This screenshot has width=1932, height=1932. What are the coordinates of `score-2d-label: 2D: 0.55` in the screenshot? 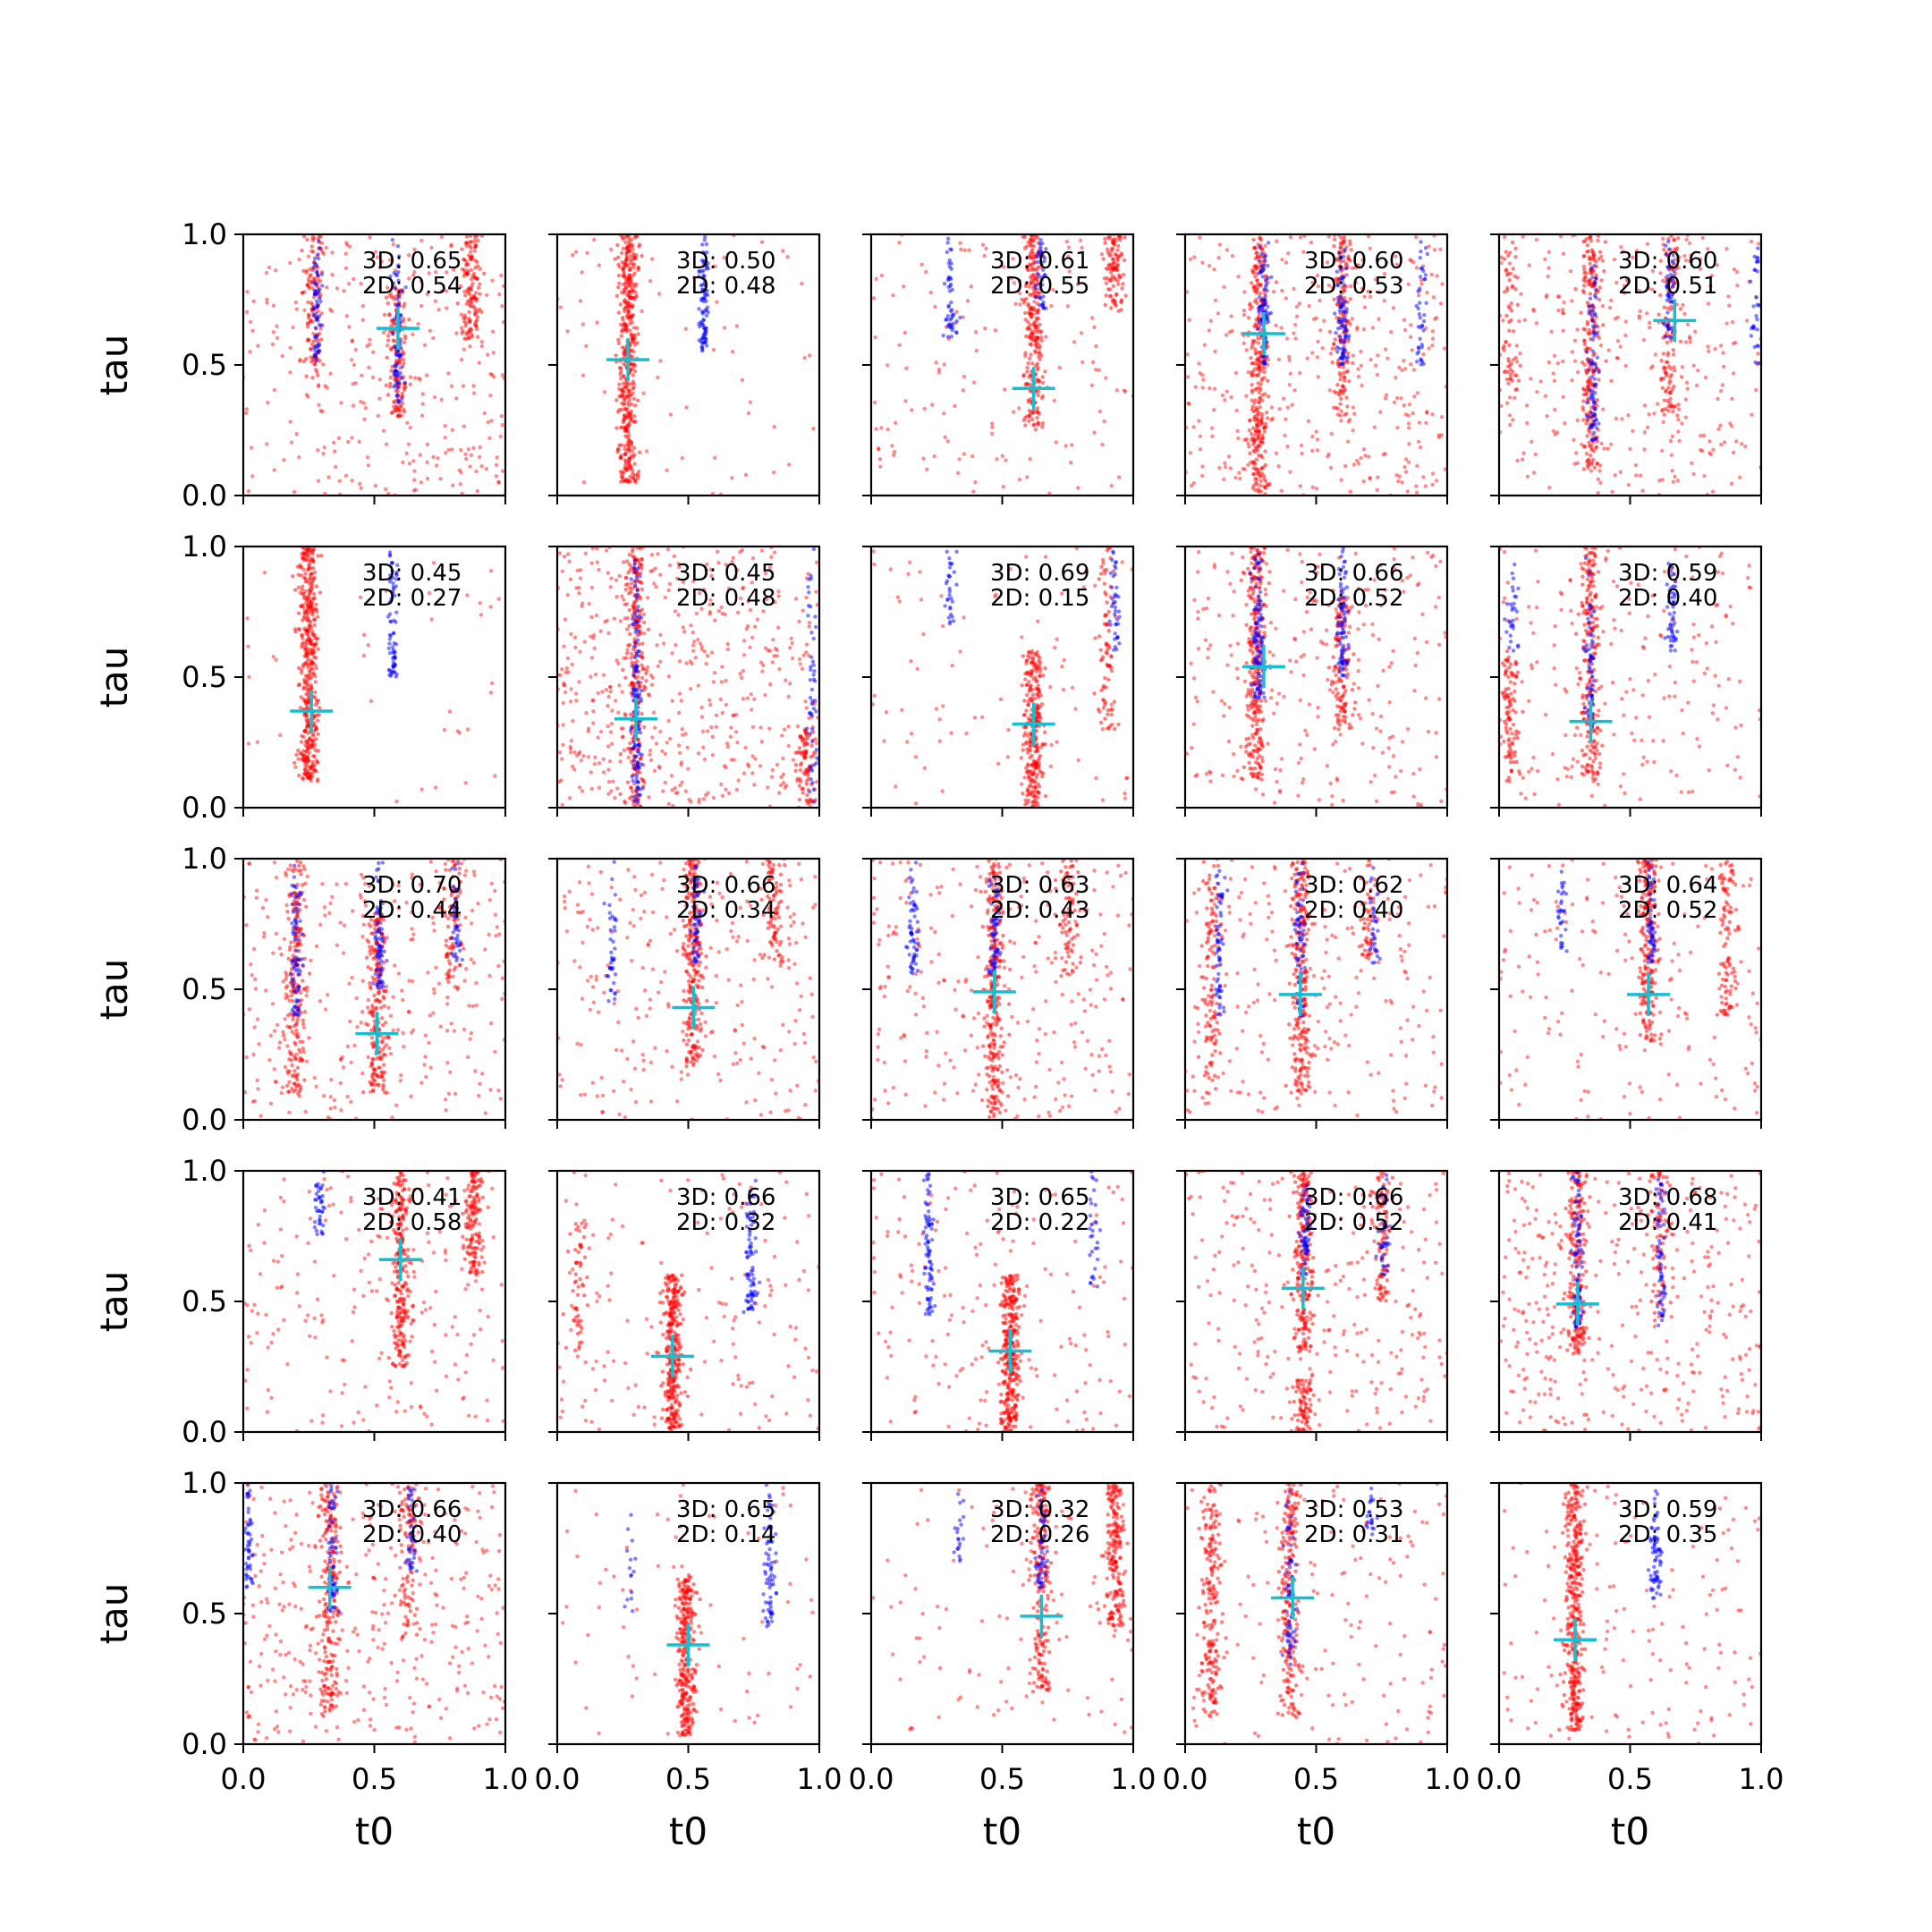 It's located at (1039, 286).